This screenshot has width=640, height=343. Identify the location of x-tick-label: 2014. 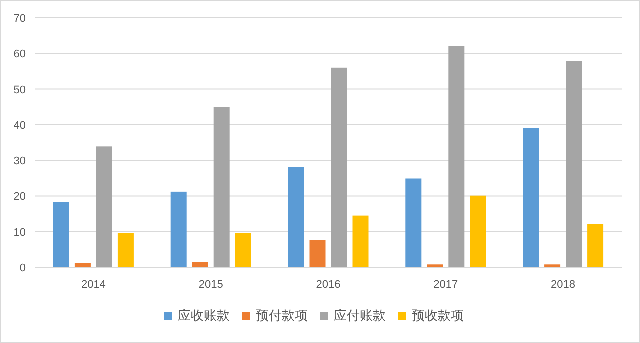
(93, 285).